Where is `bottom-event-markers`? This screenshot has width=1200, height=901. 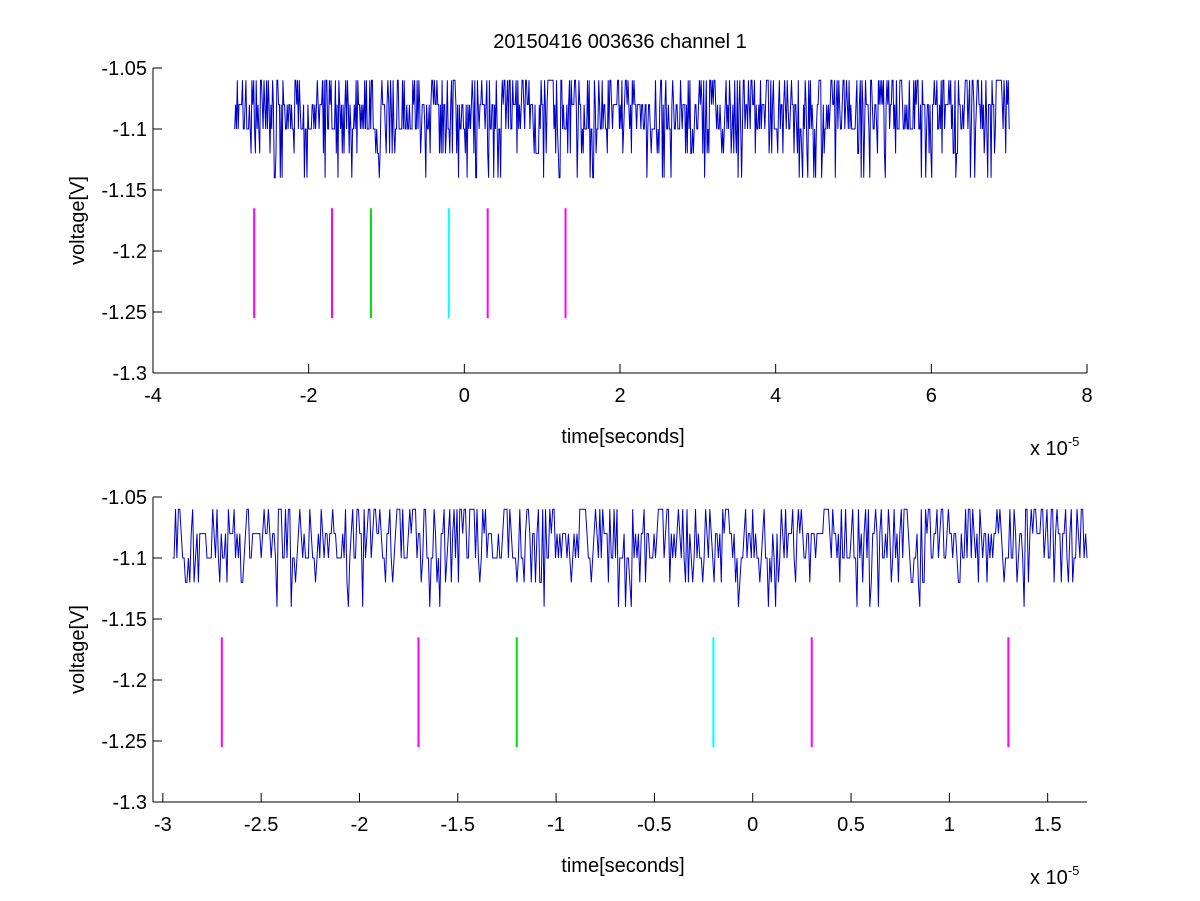 bottom-event-markers is located at coordinates (615, 692).